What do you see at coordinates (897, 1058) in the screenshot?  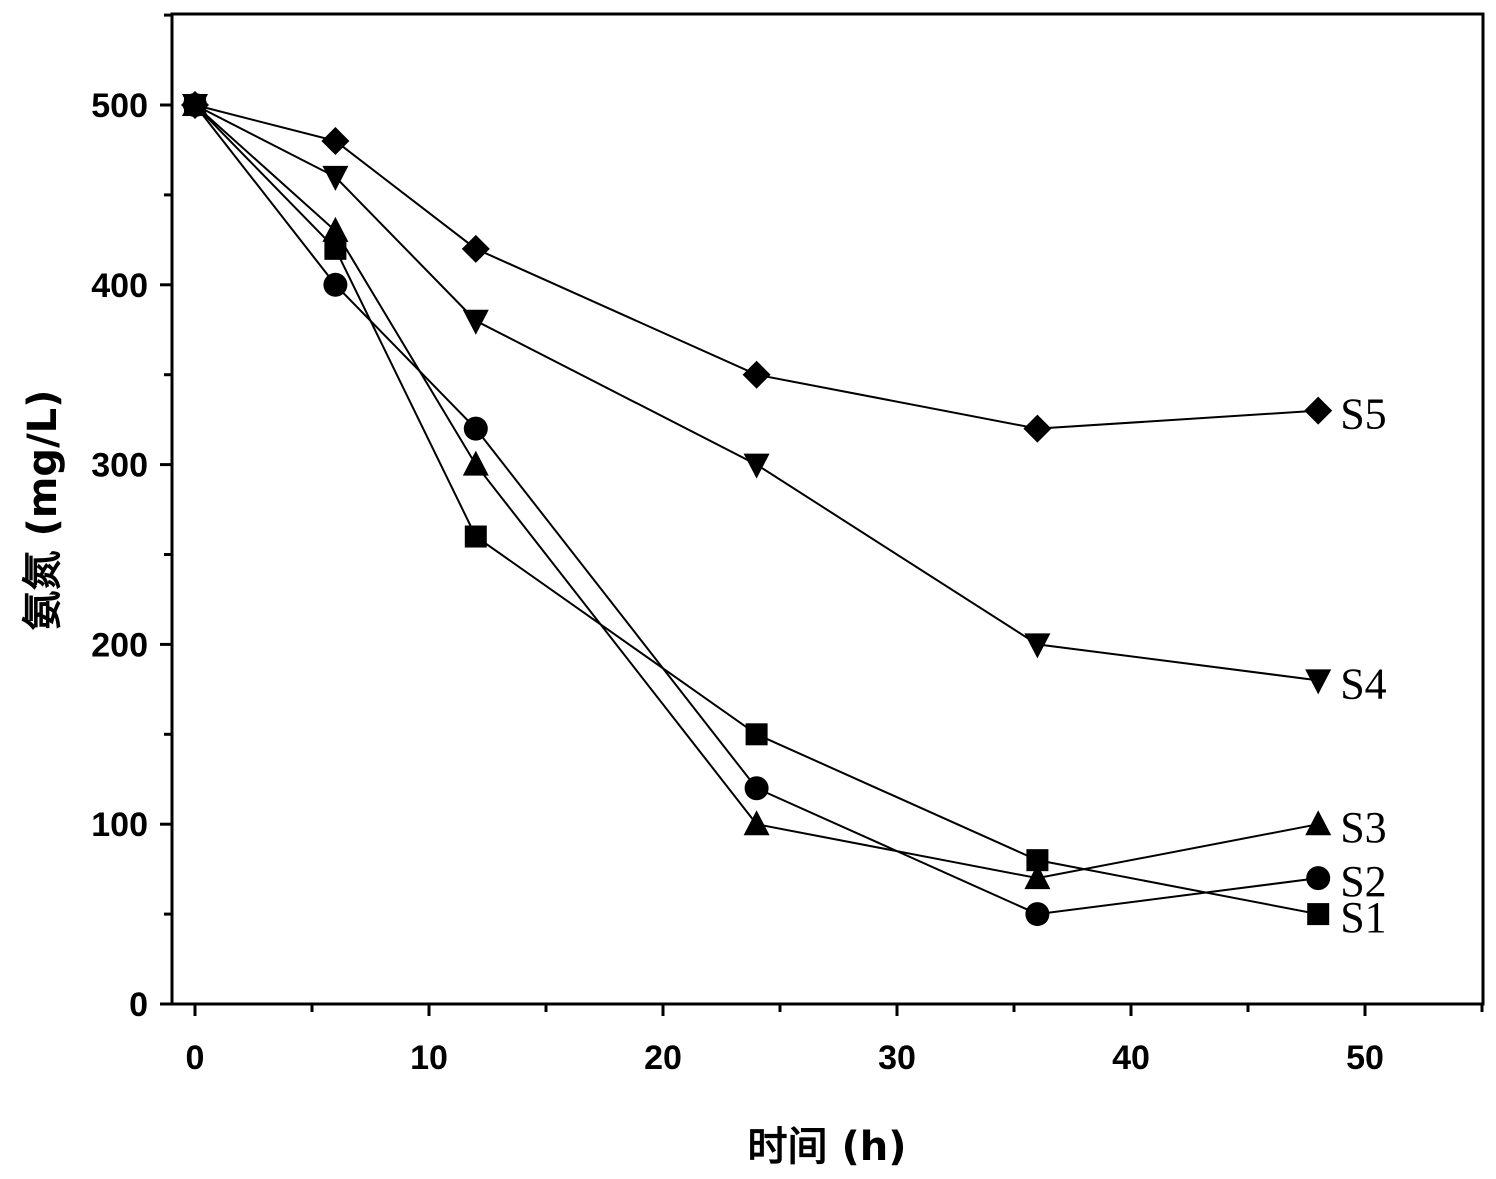 I see `x-tick-label: 30` at bounding box center [897, 1058].